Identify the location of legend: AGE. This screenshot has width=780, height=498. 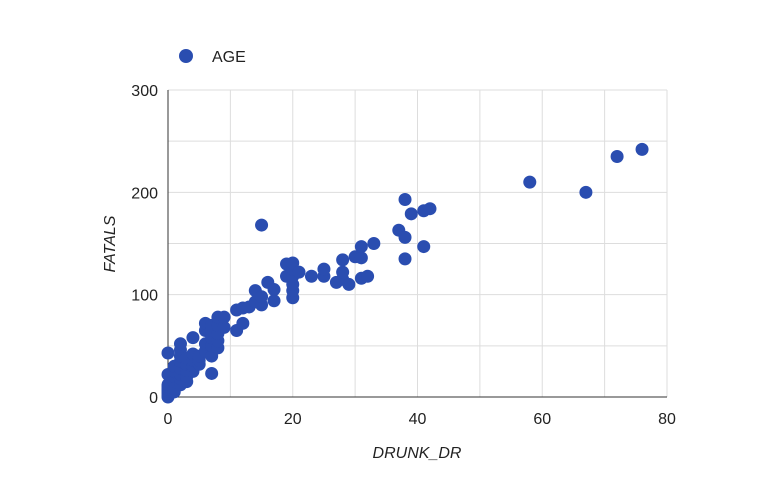
(212, 57).